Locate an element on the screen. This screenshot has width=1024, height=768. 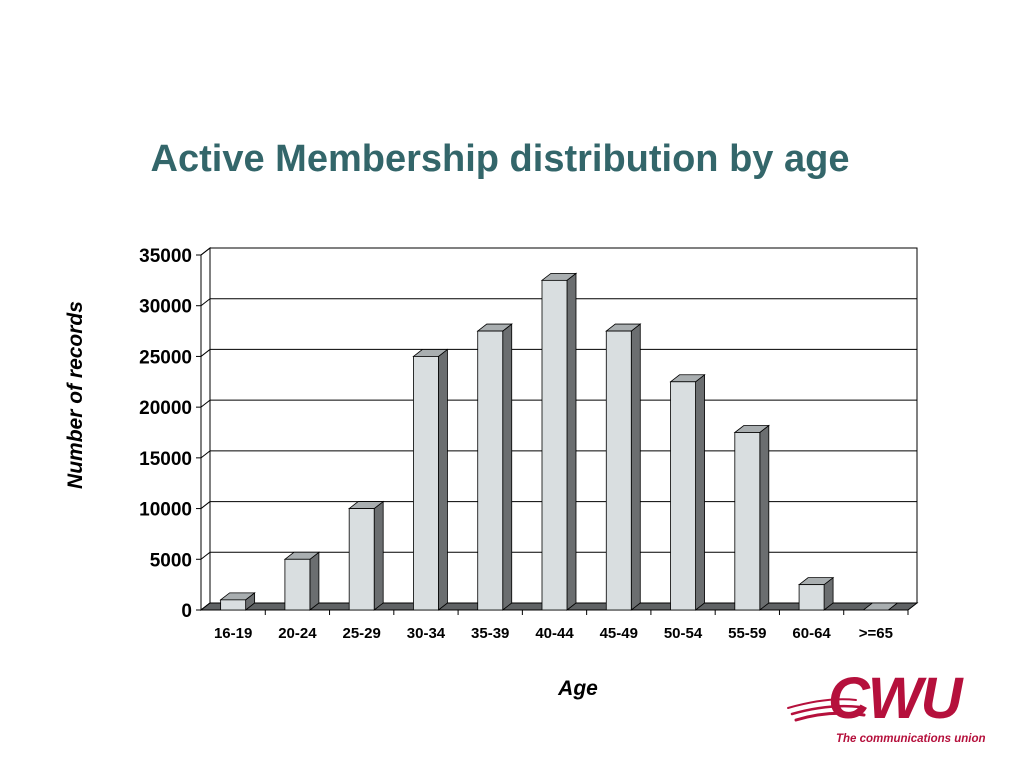
x-tick-label: 55-59 is located at coordinates (747, 633).